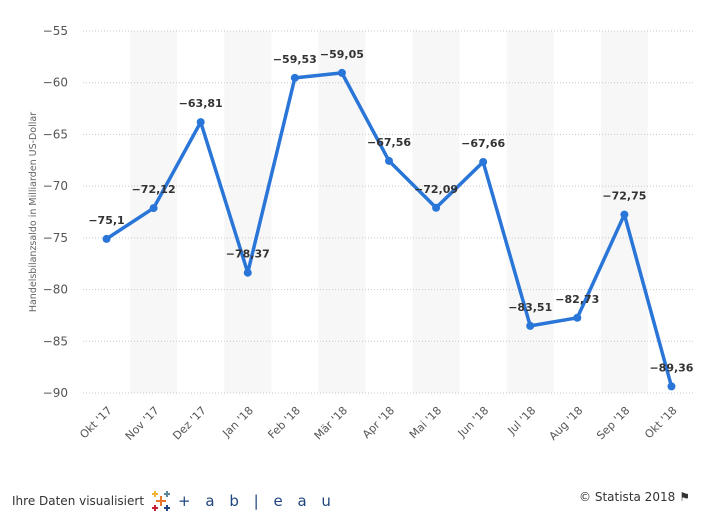  I want to click on y-tick-label: −70, so click(55, 186).